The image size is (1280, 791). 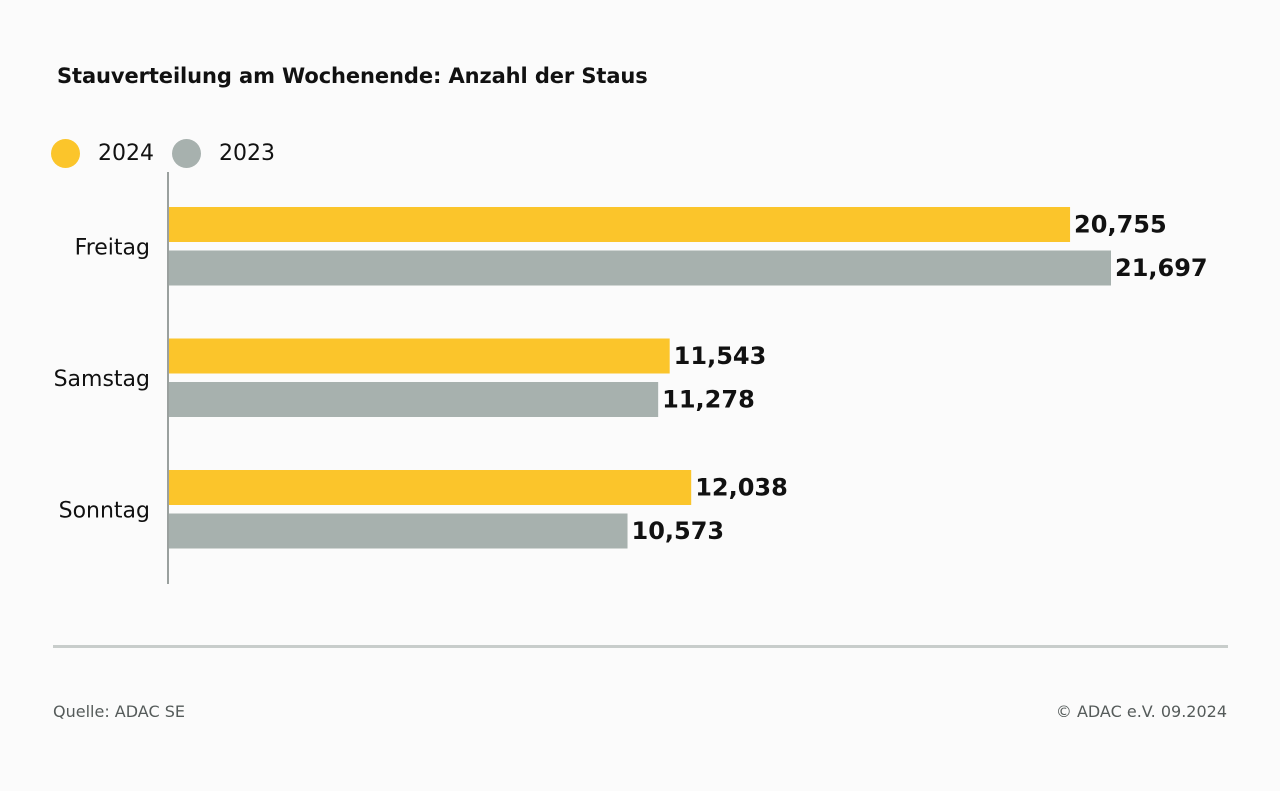 I want to click on chart-legend: 2024 2023, so click(x=172, y=153).